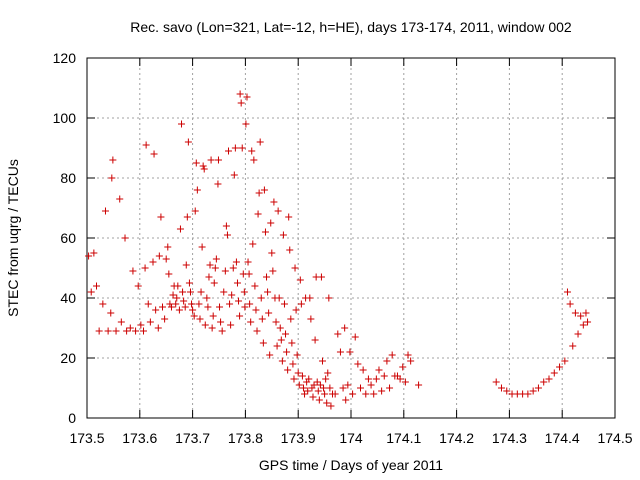 The height and width of the screenshot is (480, 640). I want to click on y-tick-label: 40, so click(68, 298).